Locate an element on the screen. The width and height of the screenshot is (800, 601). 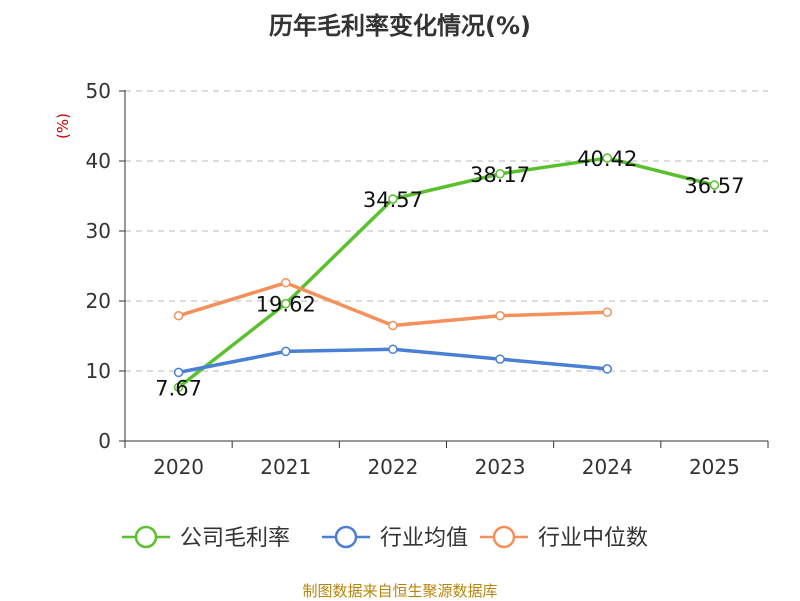
x-tick-label: 2023 is located at coordinates (500, 467).